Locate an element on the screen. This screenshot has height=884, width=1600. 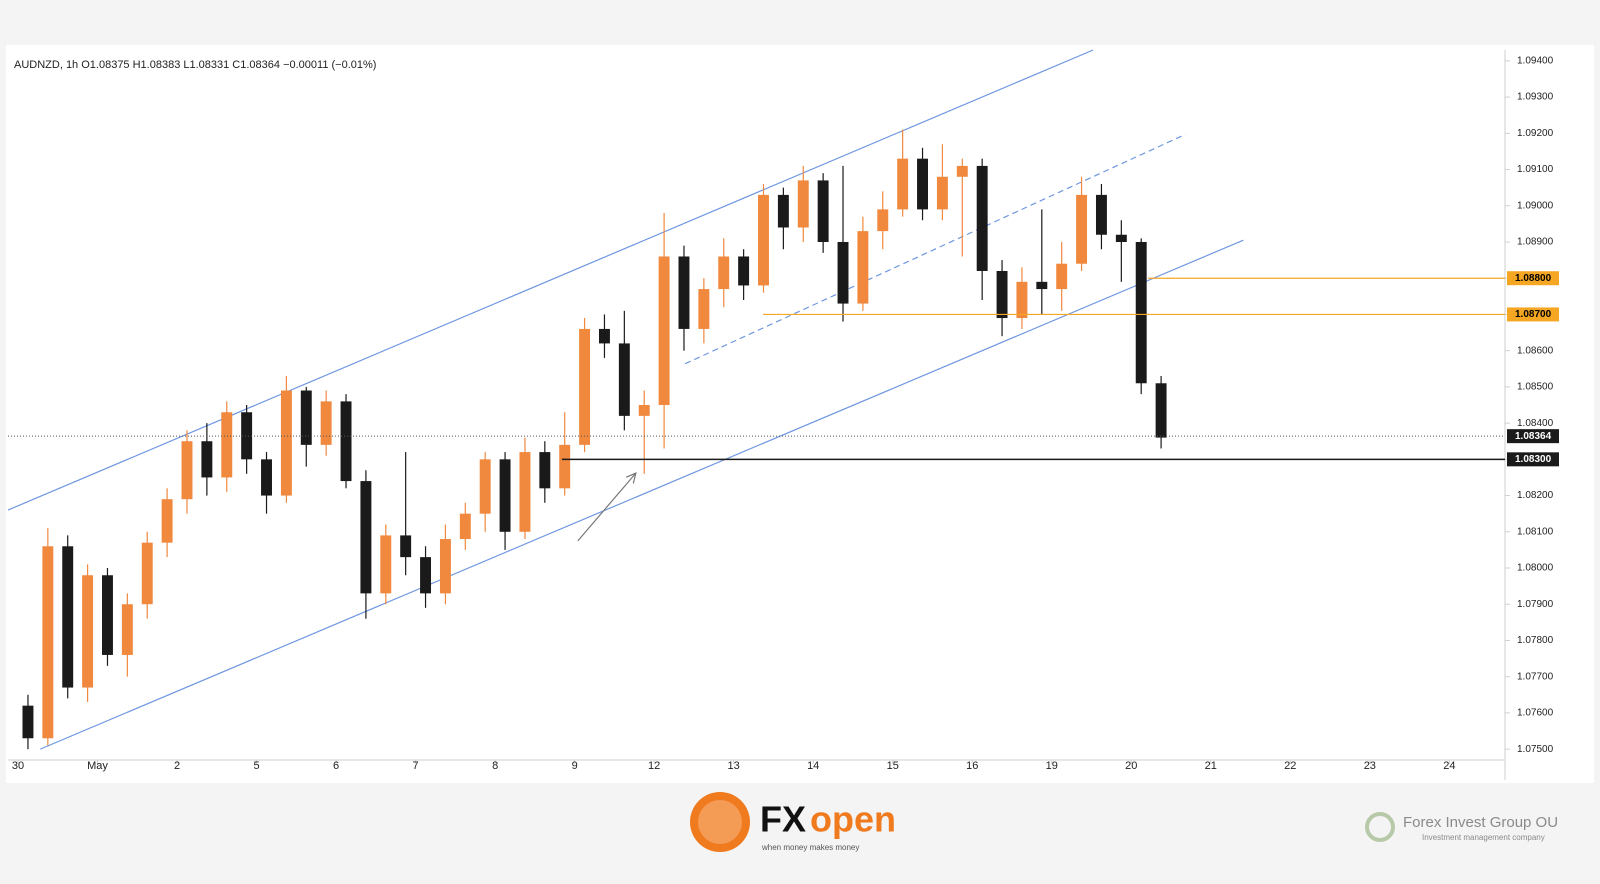
logo: FX open when money makes money is located at coordinates (793, 822).